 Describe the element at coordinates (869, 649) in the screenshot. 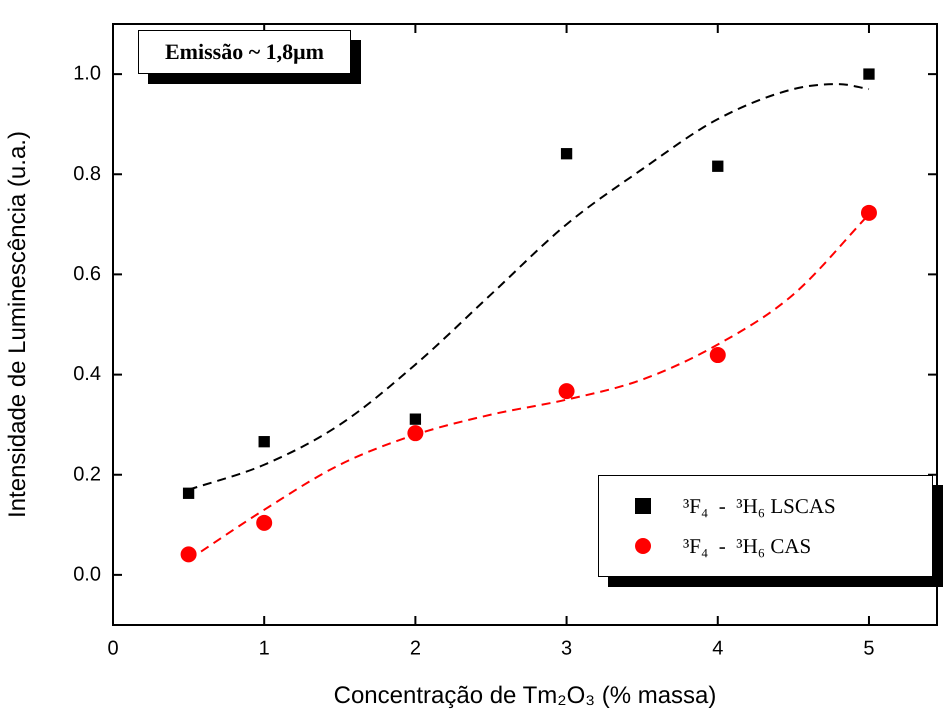

I see `x-tick-label: 5` at that location.